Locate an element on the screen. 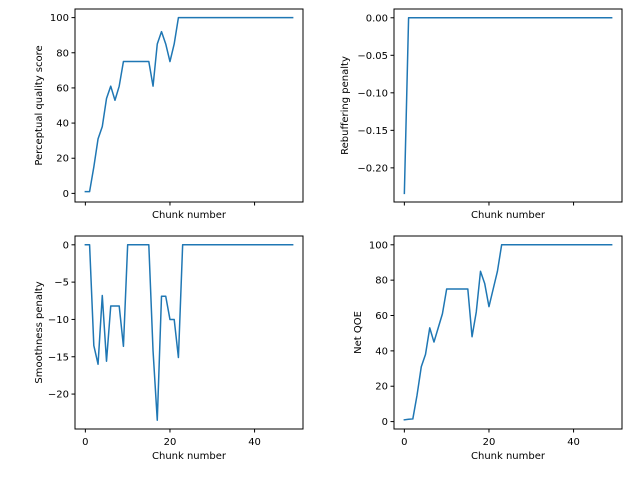 This screenshot has width=640, height=480. net-qoe-ytick-label: 100 is located at coordinates (378, 245).